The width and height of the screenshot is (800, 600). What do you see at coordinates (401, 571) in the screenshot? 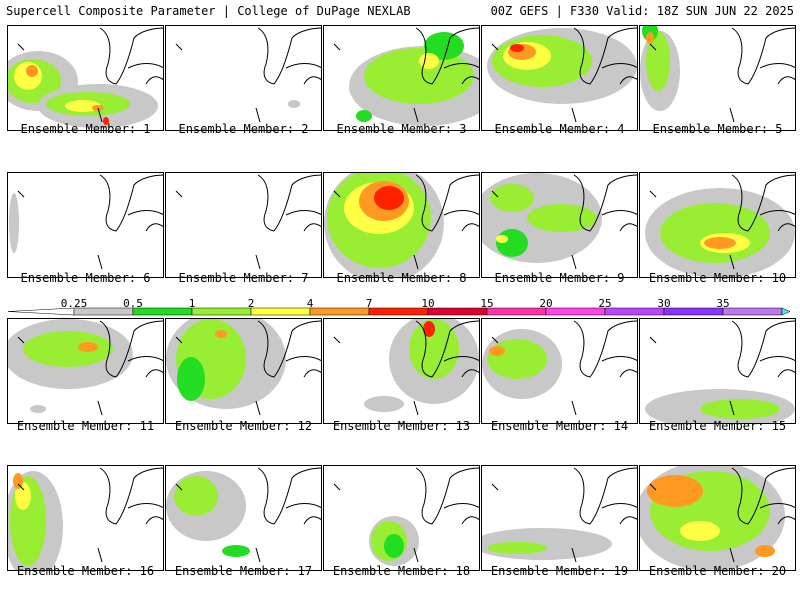
I see `ensemble-member-label: Ensemble Member: 18` at bounding box center [401, 571].